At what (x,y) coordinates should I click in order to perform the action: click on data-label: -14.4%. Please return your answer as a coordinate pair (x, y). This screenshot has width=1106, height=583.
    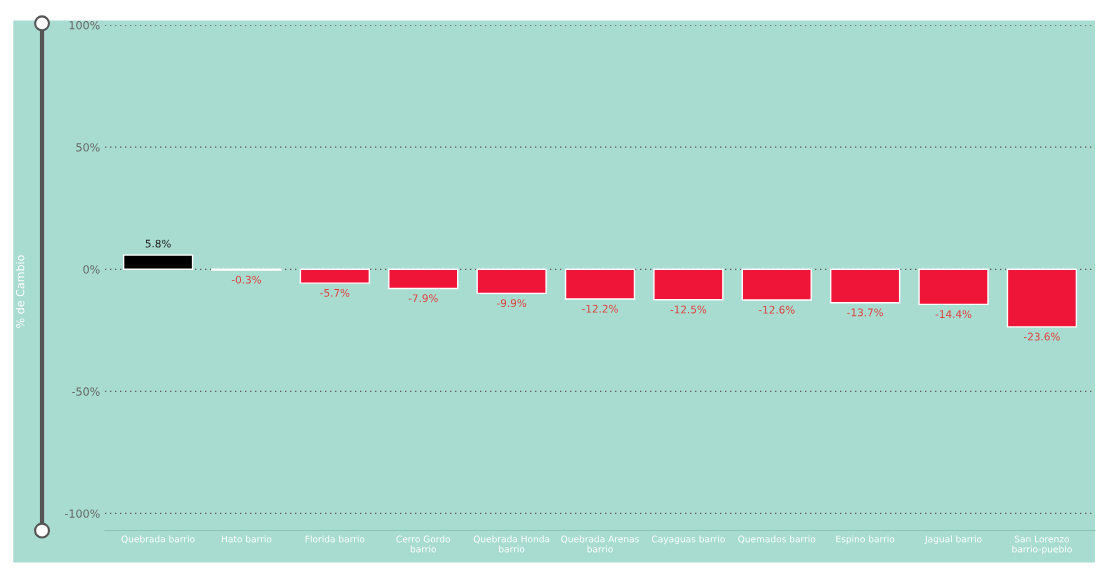
    Looking at the image, I should click on (953, 314).